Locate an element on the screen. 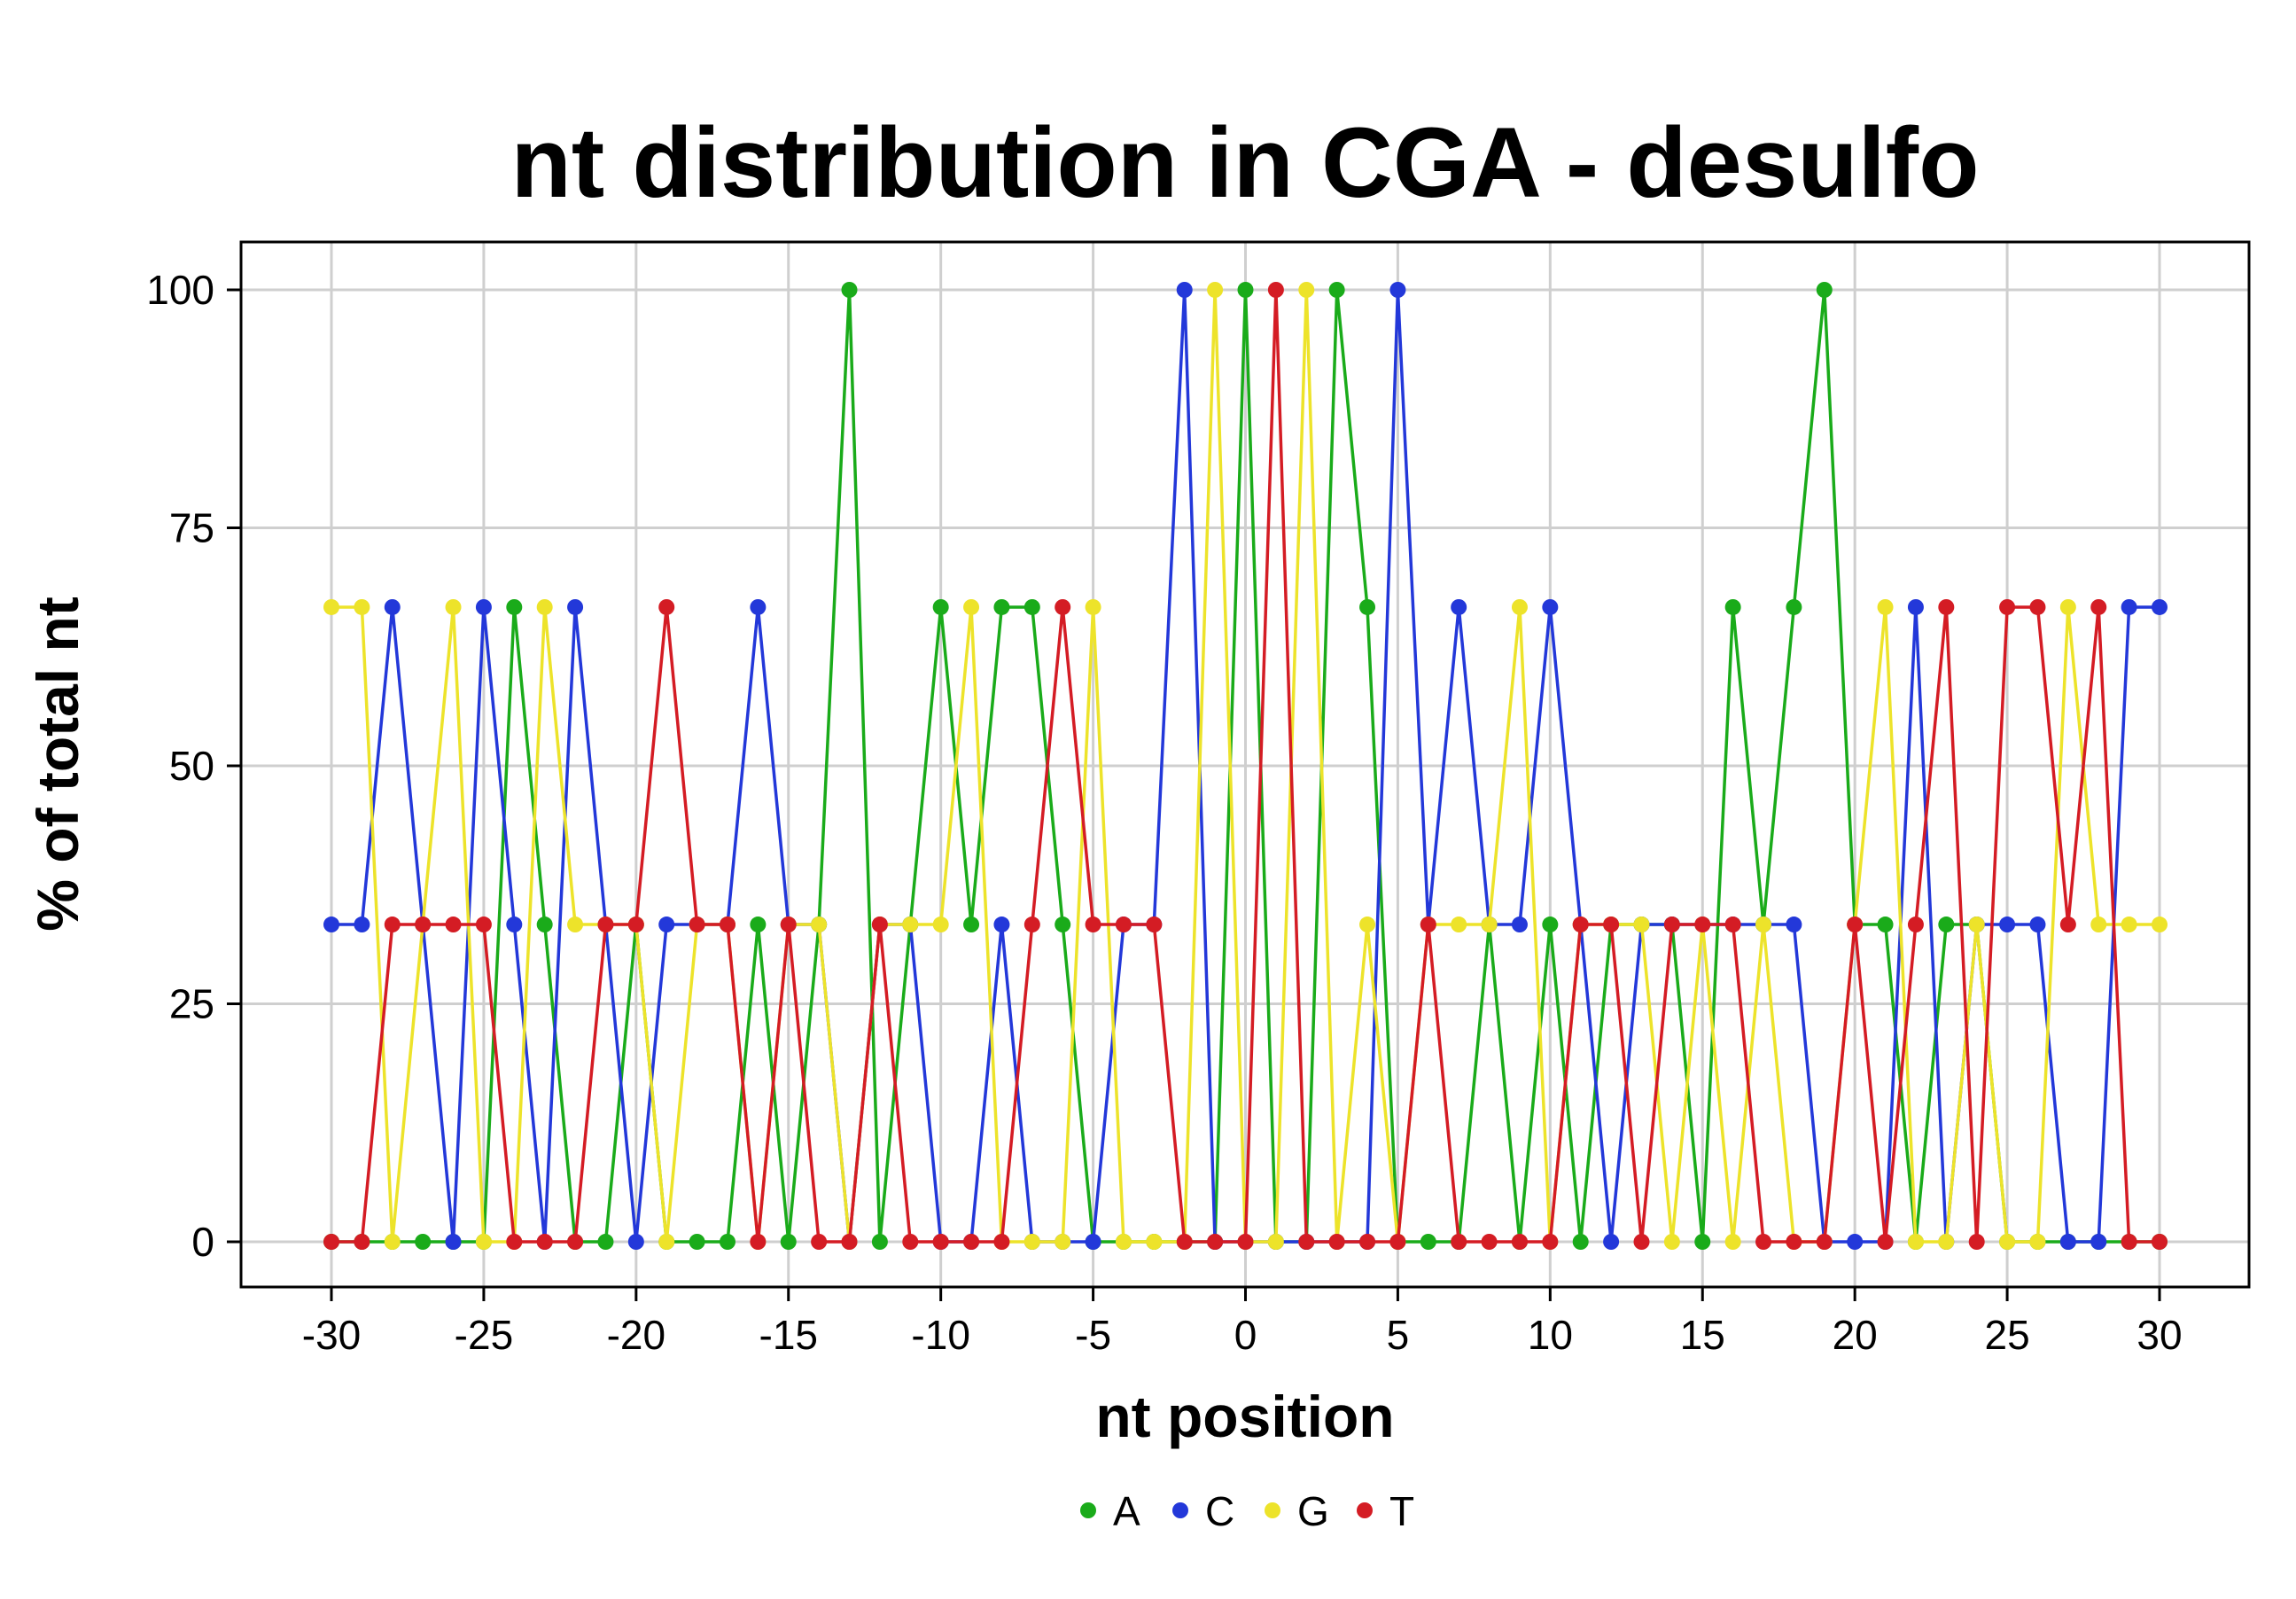 Image resolution: width=2296 pixels, height=1599 pixels. legend-item-T: T is located at coordinates (1385, 1511).